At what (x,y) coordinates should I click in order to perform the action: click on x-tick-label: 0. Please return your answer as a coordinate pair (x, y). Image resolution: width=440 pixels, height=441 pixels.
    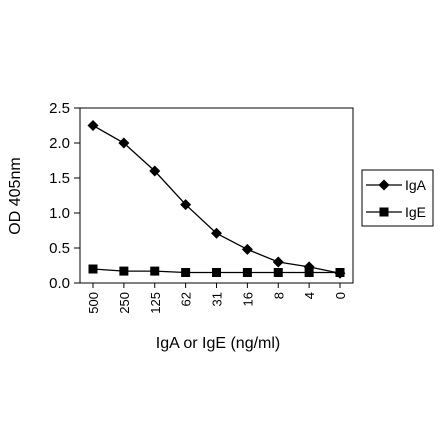
    Looking at the image, I should click on (340, 295).